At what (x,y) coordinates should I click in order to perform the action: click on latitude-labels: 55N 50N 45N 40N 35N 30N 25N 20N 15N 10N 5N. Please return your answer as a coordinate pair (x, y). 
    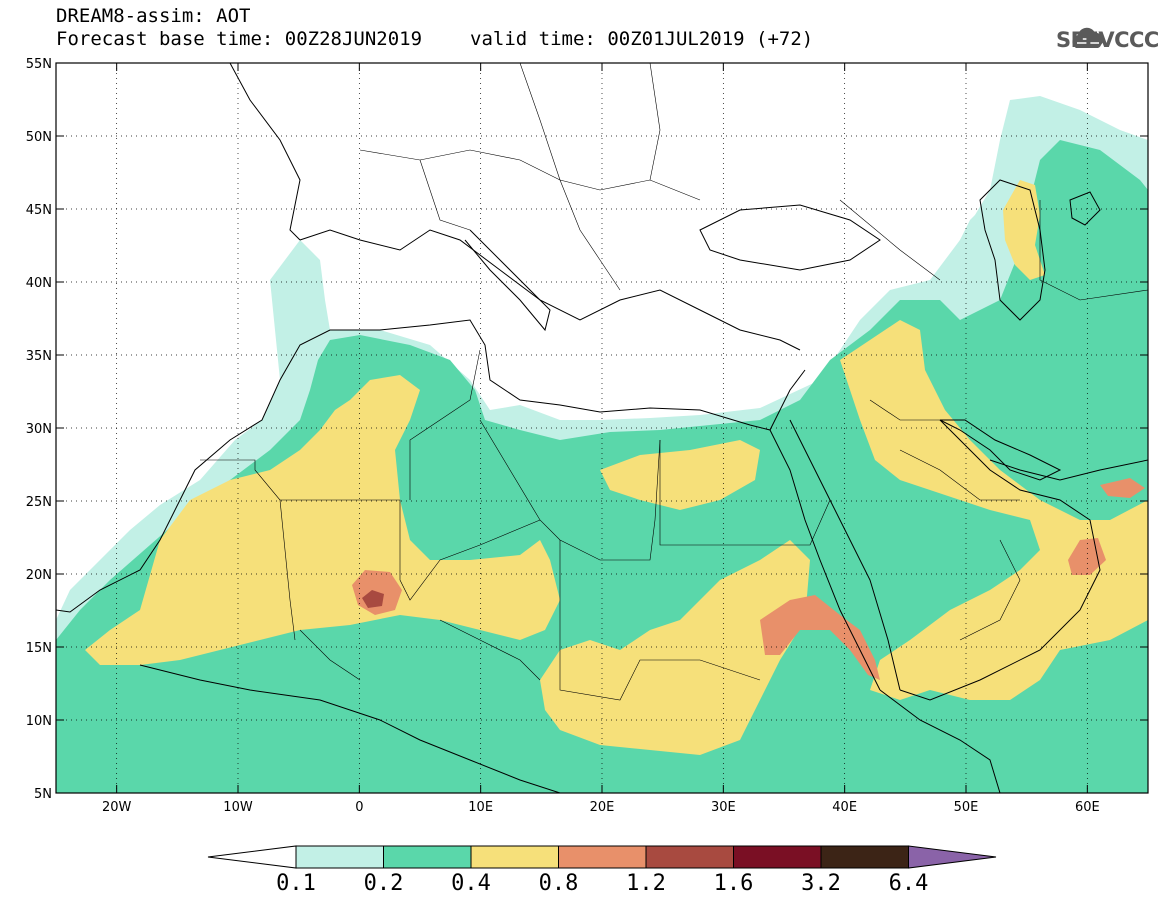
    Looking at the image, I should click on (39, 429).